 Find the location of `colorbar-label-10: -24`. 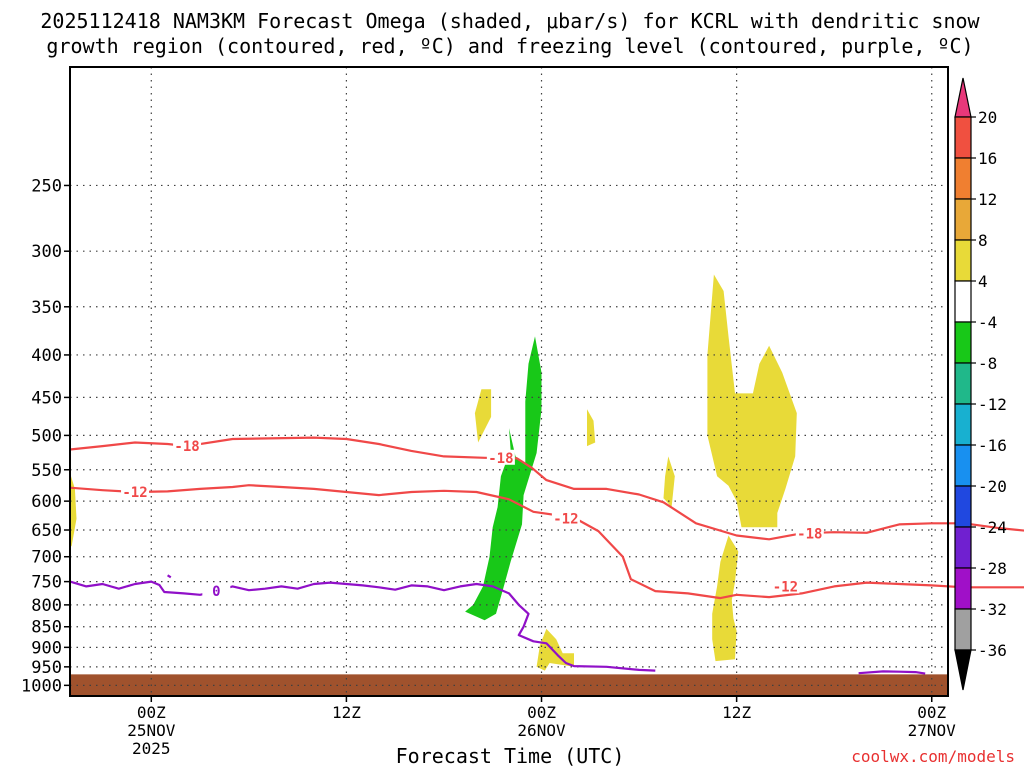

colorbar-label-10: -24 is located at coordinates (992, 527).